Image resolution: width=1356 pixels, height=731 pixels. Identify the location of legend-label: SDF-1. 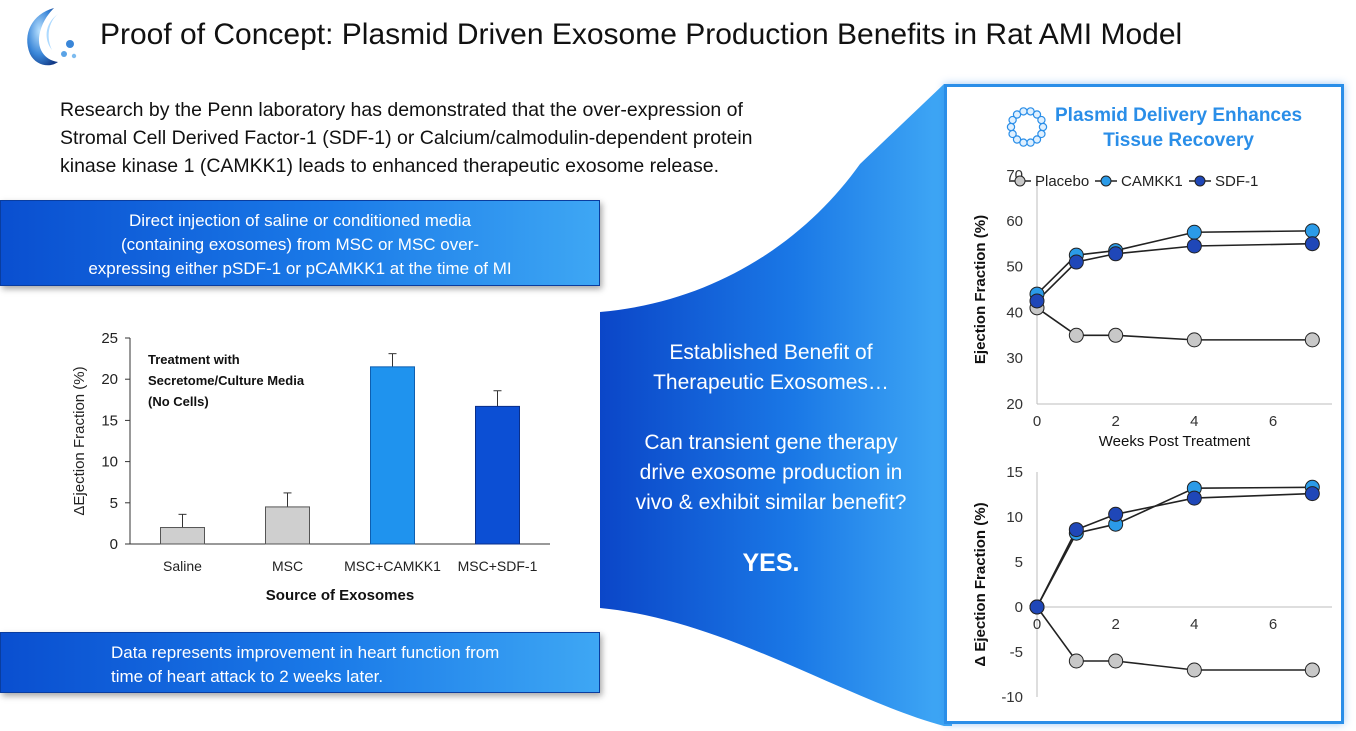
(1236, 181).